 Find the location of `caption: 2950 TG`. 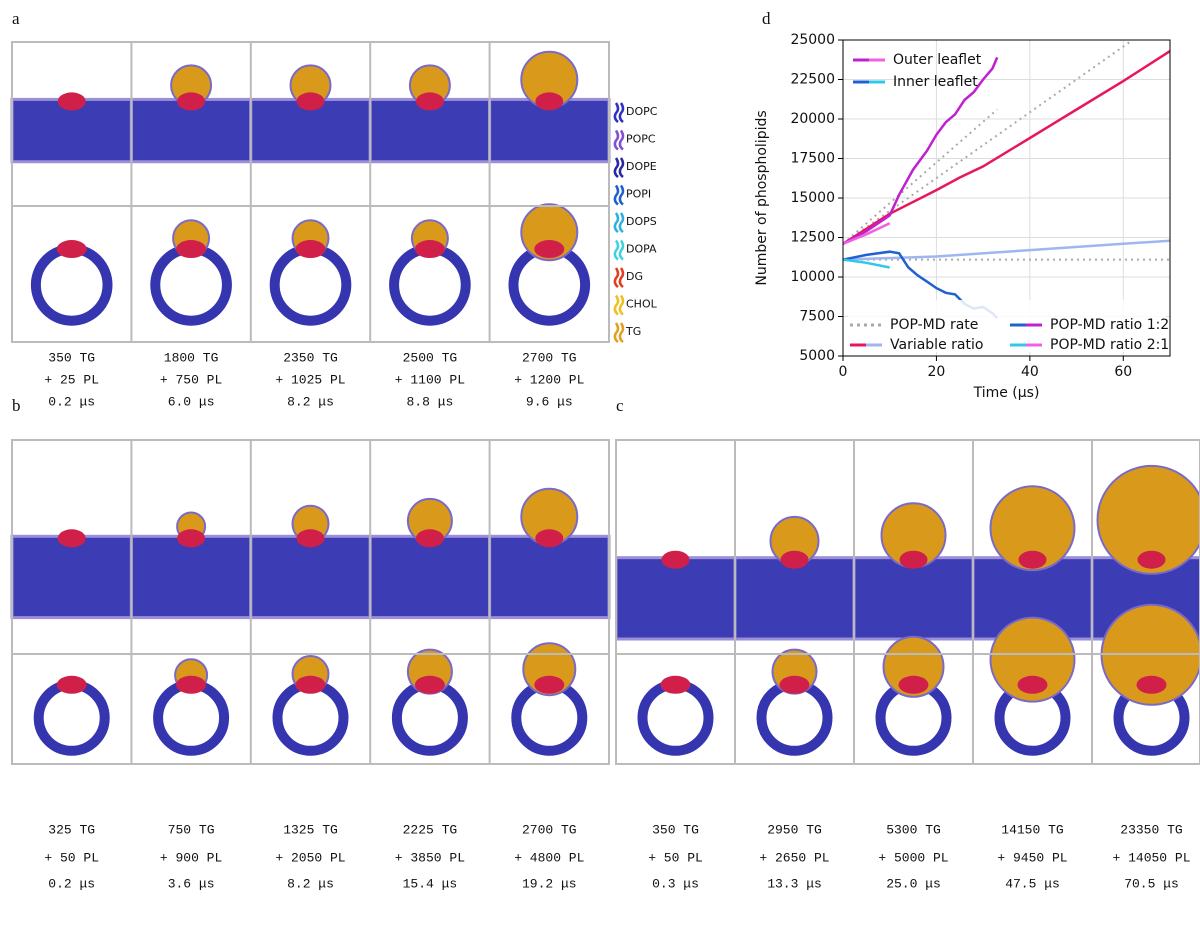

caption: 2950 TG is located at coordinates (794, 829).